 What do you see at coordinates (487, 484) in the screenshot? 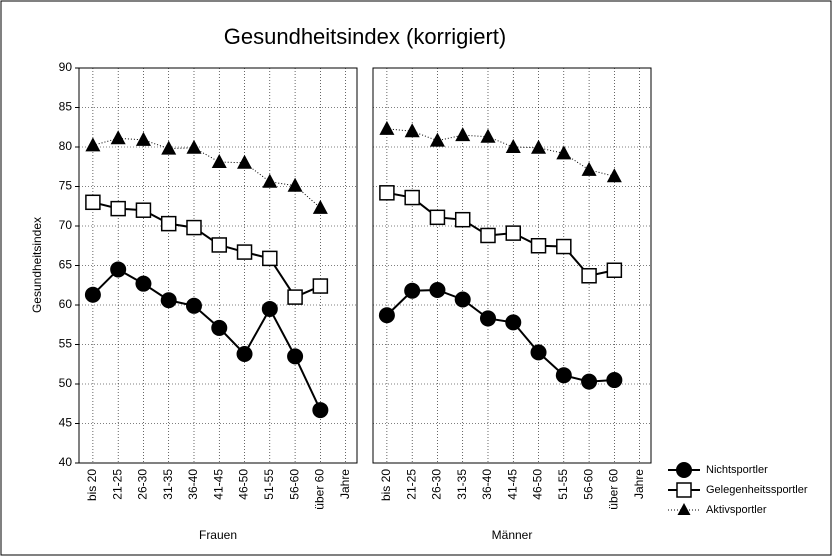
I see `x-tick-label: 36-40` at bounding box center [487, 484].